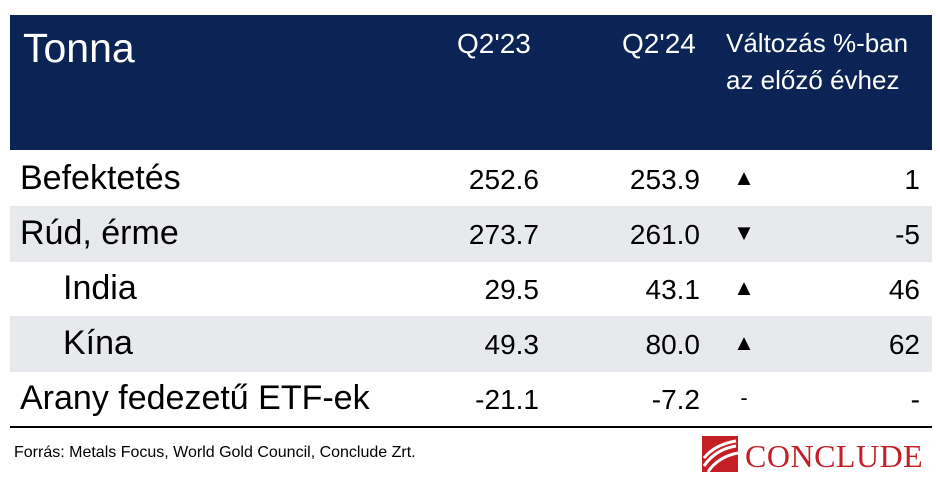 The image size is (940, 480). Describe the element at coordinates (664, 234) in the screenshot. I see `value-q2-24: 261.0` at that location.